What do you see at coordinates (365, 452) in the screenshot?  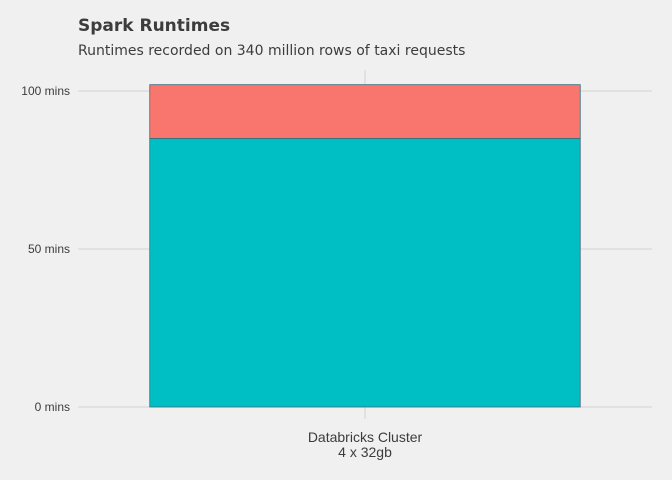 I see `x-tick-label: 4 x 32gb` at bounding box center [365, 452].